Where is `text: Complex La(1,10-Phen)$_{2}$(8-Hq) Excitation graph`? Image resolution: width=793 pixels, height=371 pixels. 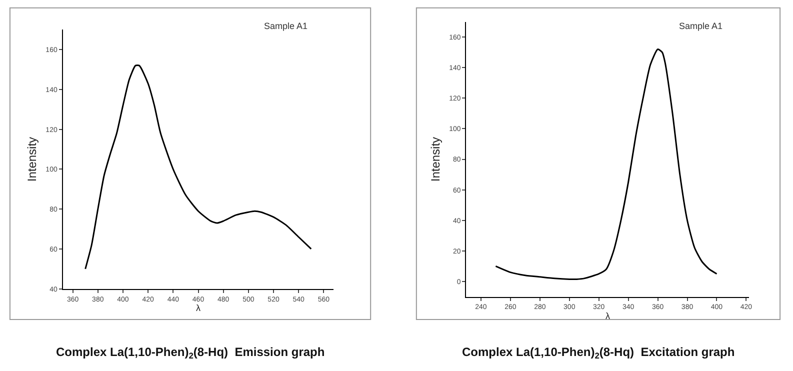
text: Complex La(1,10-Phen)$_{2}$(8-Hq) Excitation graph is located at coordinates (598, 353).